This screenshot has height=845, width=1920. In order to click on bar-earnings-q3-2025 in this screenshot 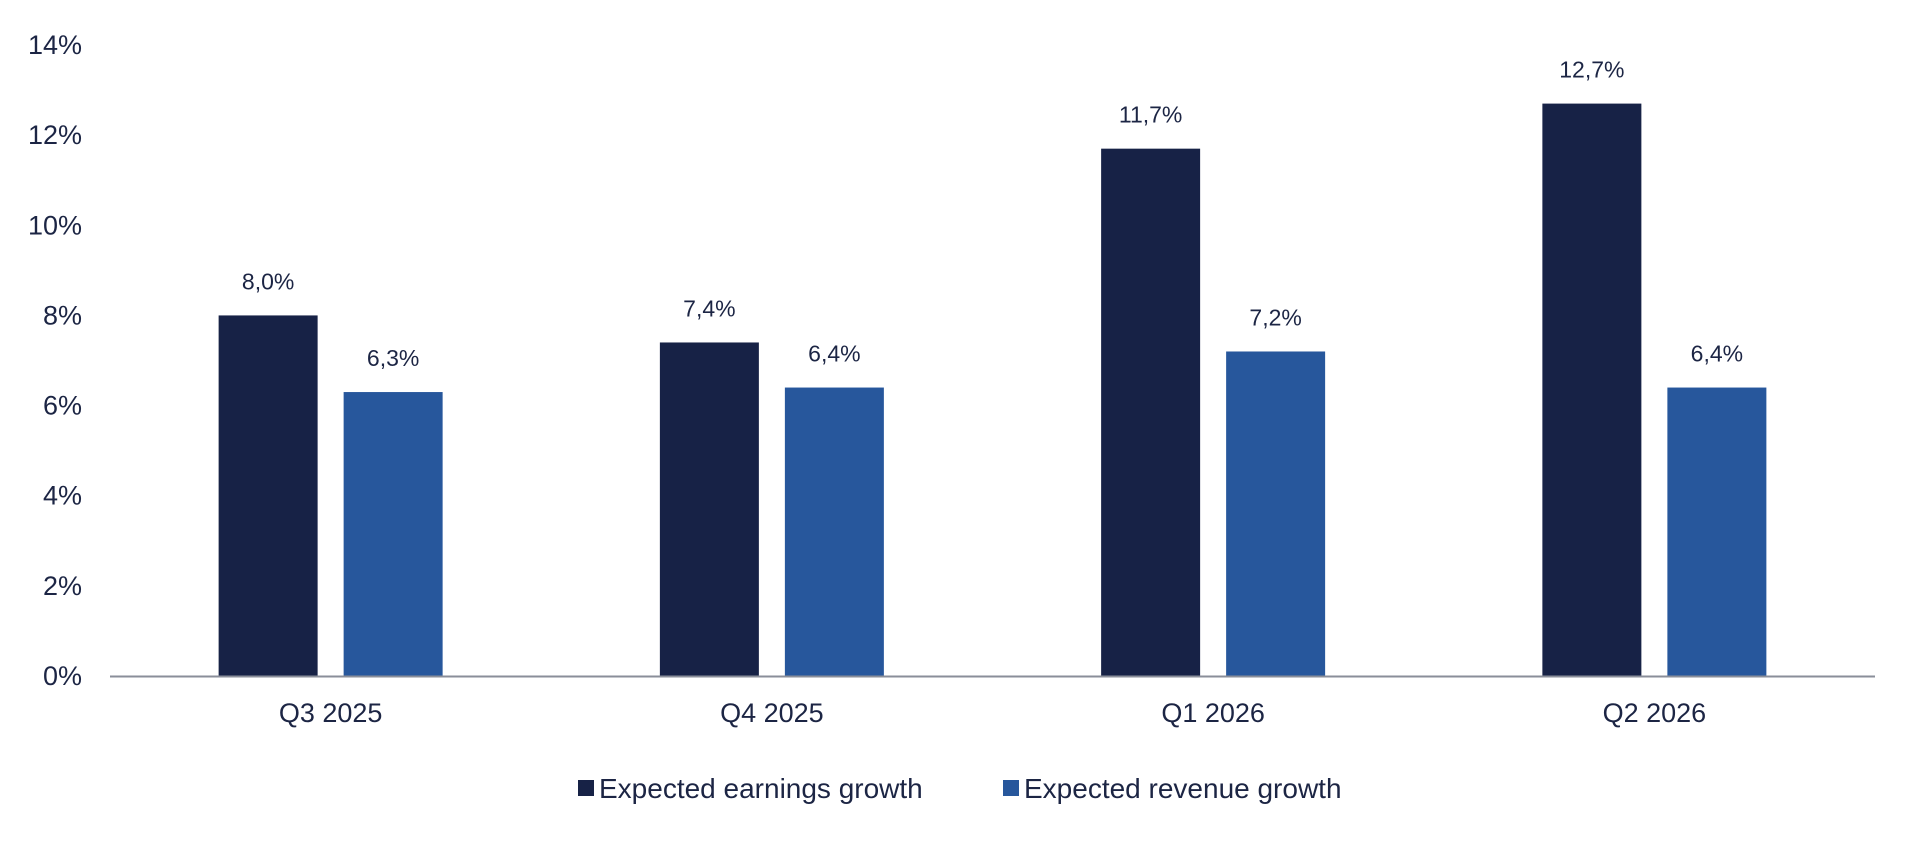, I will do `click(268, 495)`.